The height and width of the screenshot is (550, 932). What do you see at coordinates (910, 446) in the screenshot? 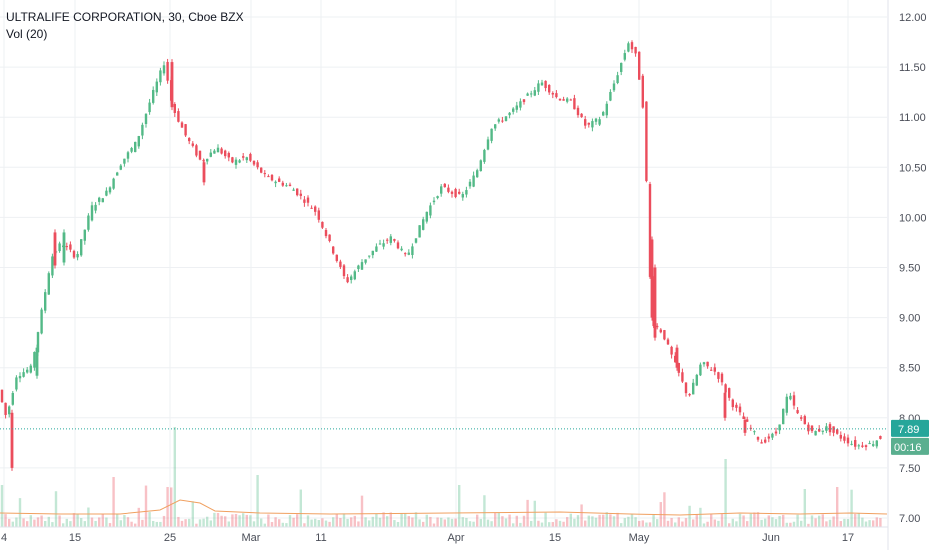
I see `countdown-tag-bg` at bounding box center [910, 446].